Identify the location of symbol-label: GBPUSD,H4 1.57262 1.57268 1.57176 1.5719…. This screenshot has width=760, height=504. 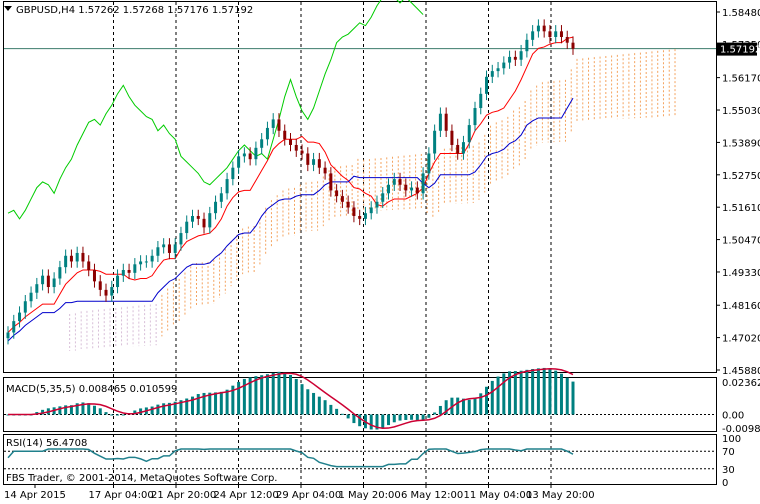
(134, 10).